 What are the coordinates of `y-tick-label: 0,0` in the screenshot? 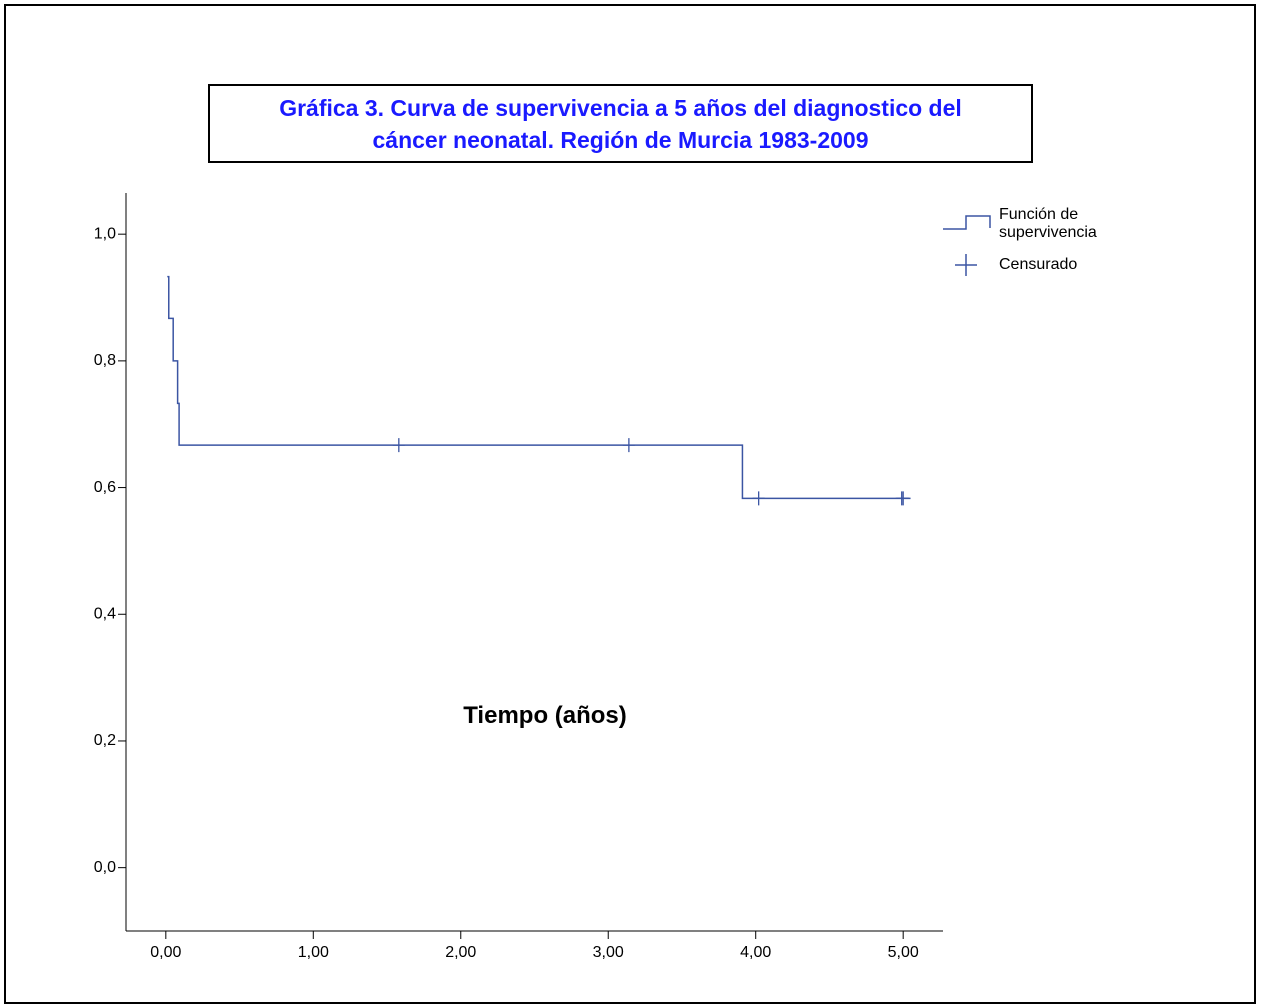 It's located at (105, 867).